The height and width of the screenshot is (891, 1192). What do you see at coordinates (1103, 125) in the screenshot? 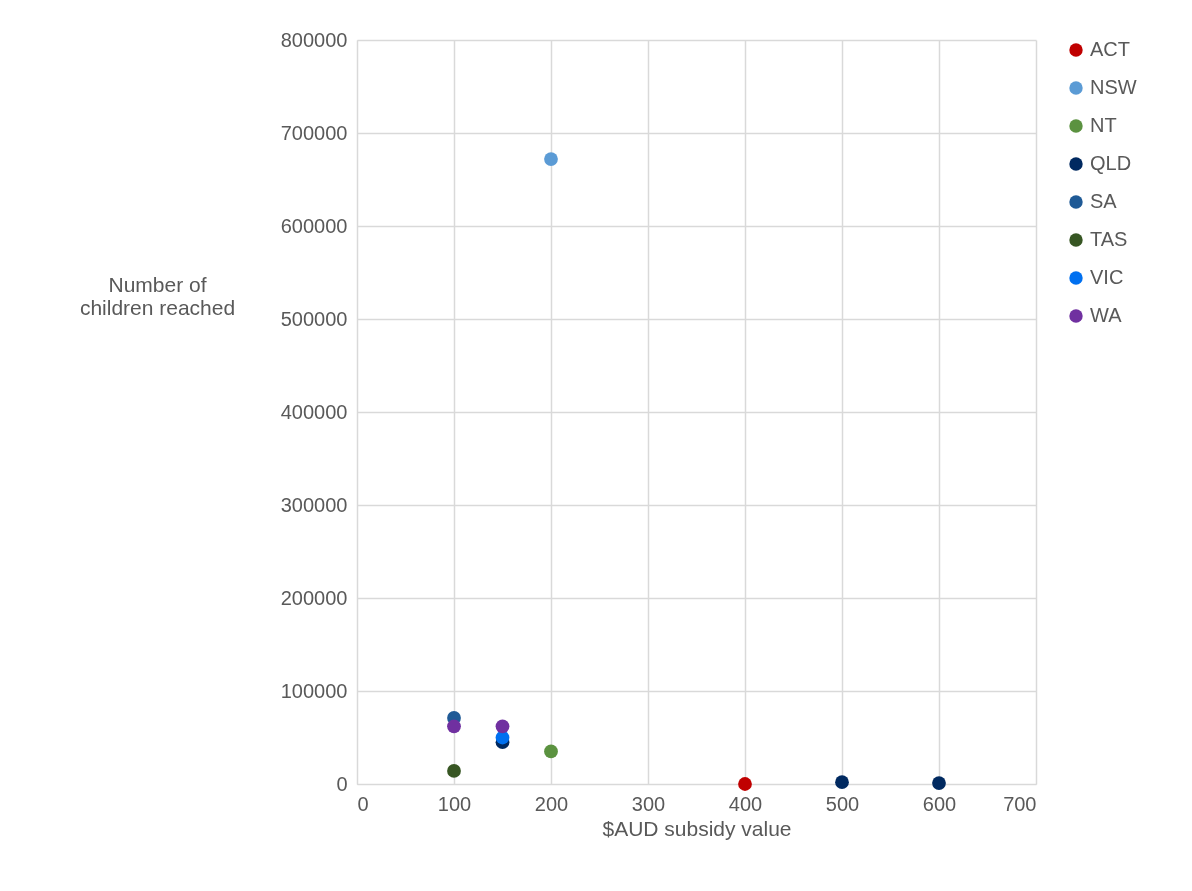
I see `legend-label: NT` at bounding box center [1103, 125].